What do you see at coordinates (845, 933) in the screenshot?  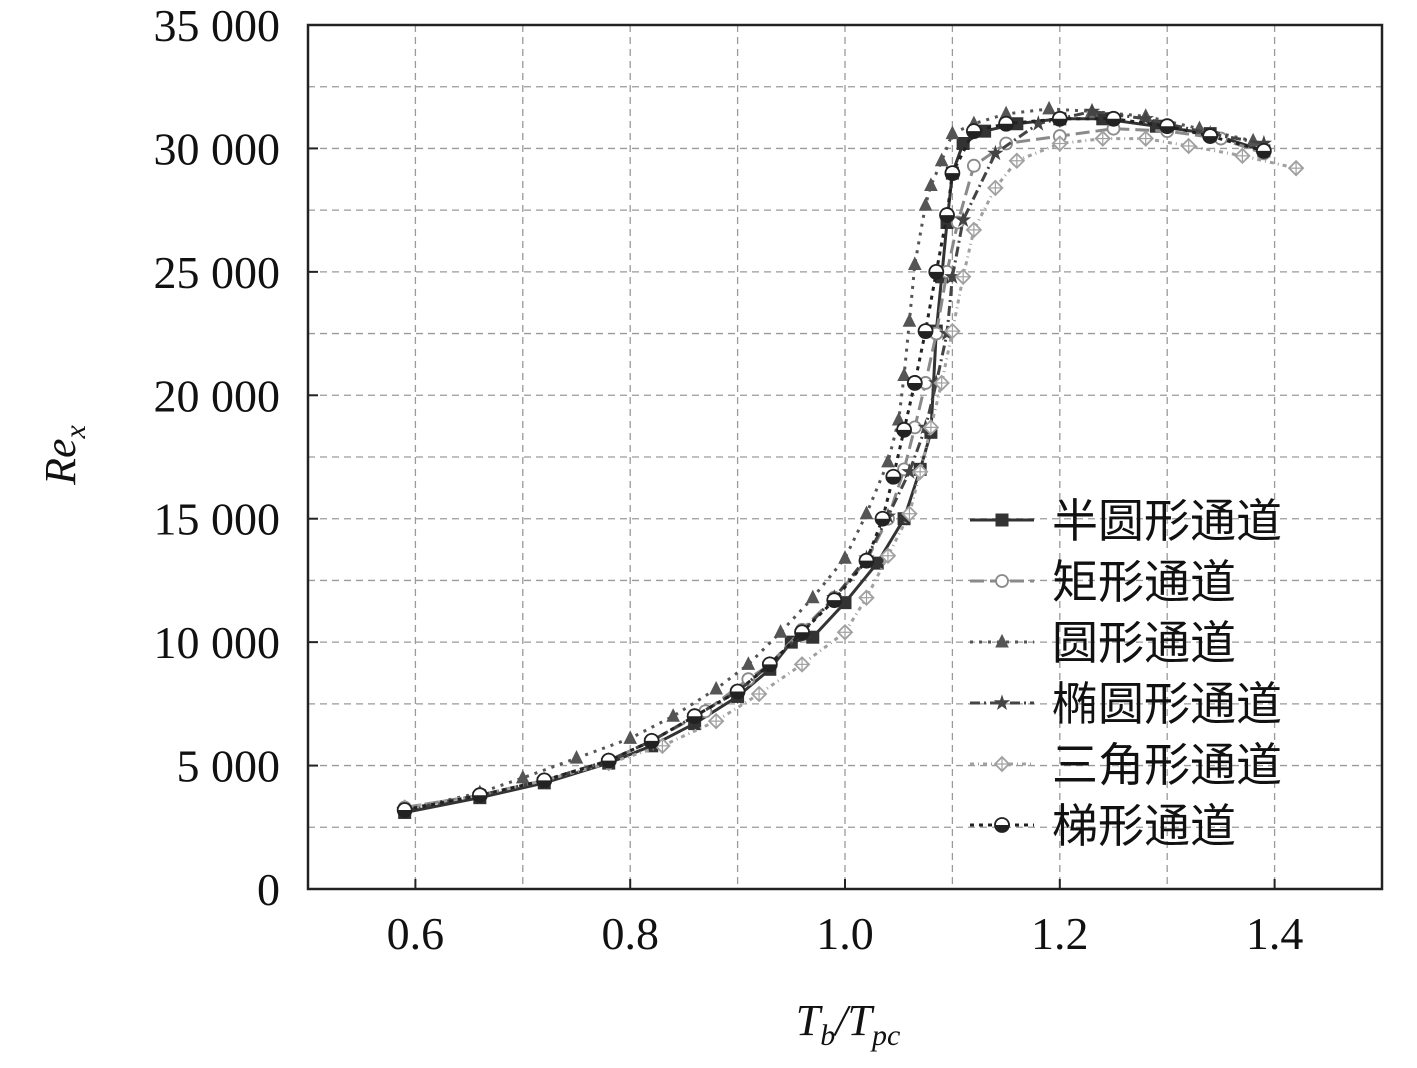 I see `x-tick-label: 1.0` at bounding box center [845, 933].